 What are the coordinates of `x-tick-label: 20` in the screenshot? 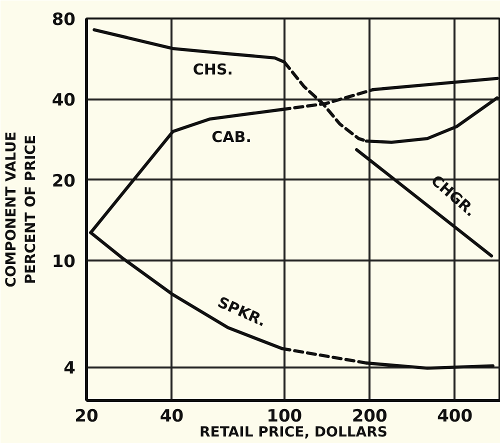 It's located at (86, 416).